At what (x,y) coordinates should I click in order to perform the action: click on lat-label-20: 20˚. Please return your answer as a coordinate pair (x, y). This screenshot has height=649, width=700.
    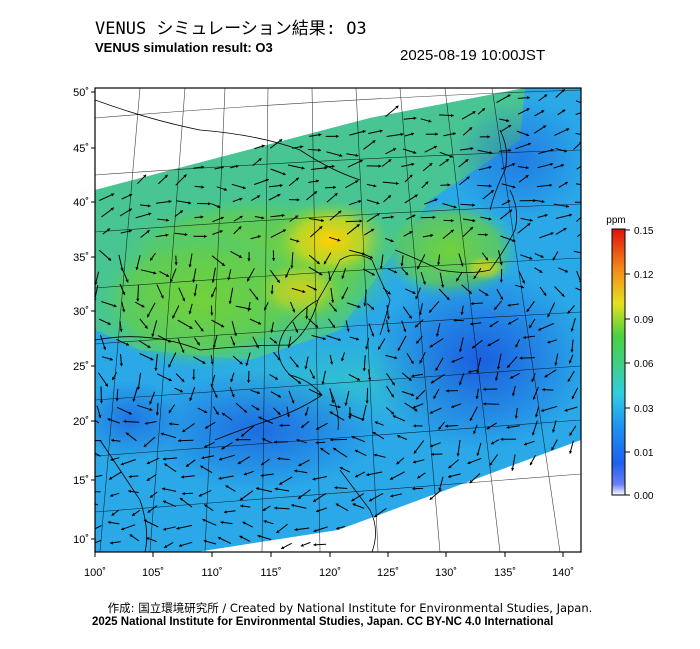
    Looking at the image, I should click on (81, 422).